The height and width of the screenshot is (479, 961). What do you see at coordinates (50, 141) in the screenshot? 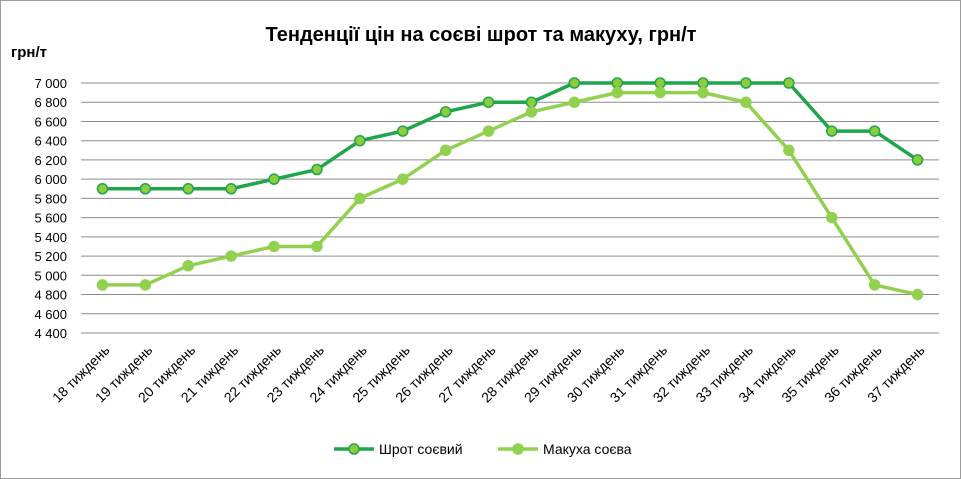
I see `y-tick-label: 6 400` at bounding box center [50, 141].